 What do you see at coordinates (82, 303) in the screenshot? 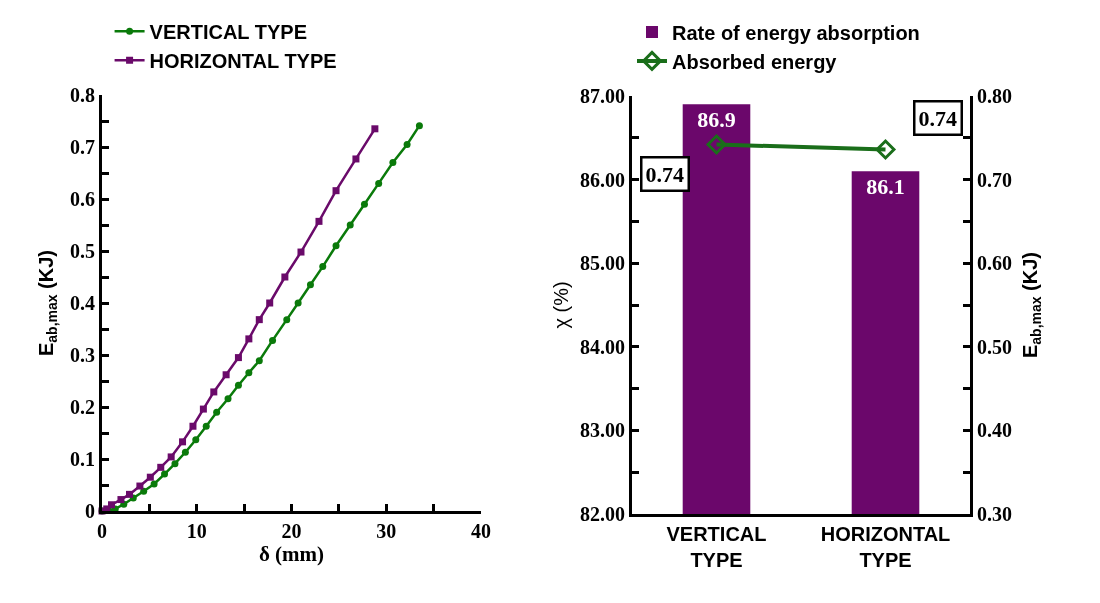
I see `y-tick-label: 0.4` at bounding box center [82, 303].